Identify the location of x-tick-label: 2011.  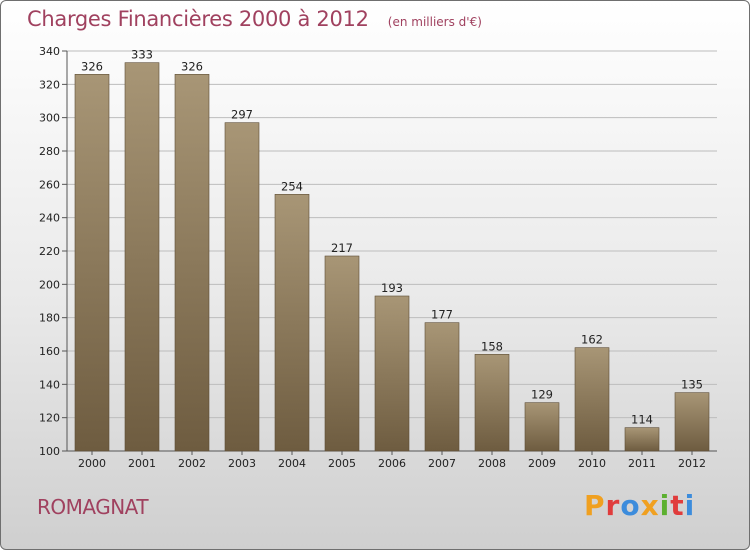
(642, 463).